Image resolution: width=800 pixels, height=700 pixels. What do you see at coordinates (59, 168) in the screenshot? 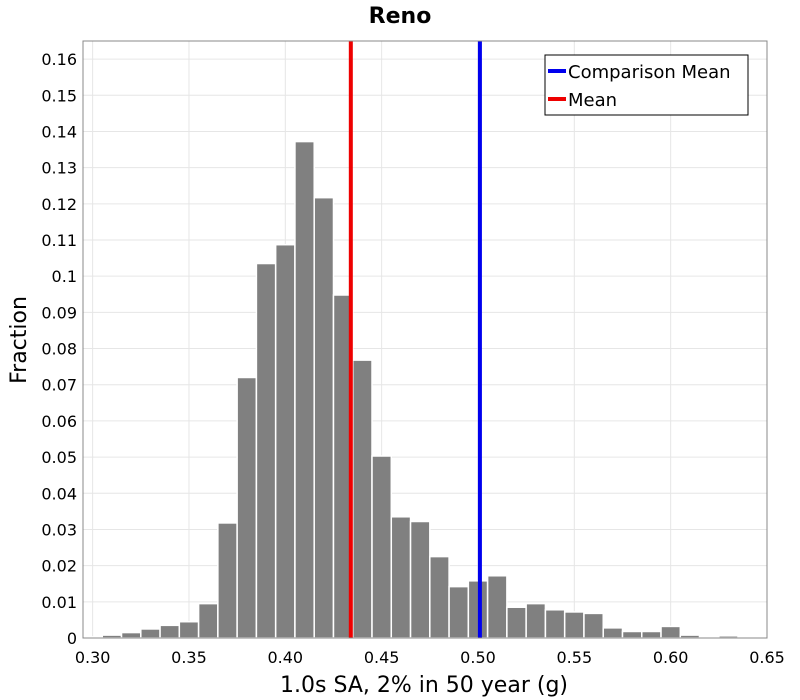
I see `y-tick-label: 0.13` at bounding box center [59, 168].